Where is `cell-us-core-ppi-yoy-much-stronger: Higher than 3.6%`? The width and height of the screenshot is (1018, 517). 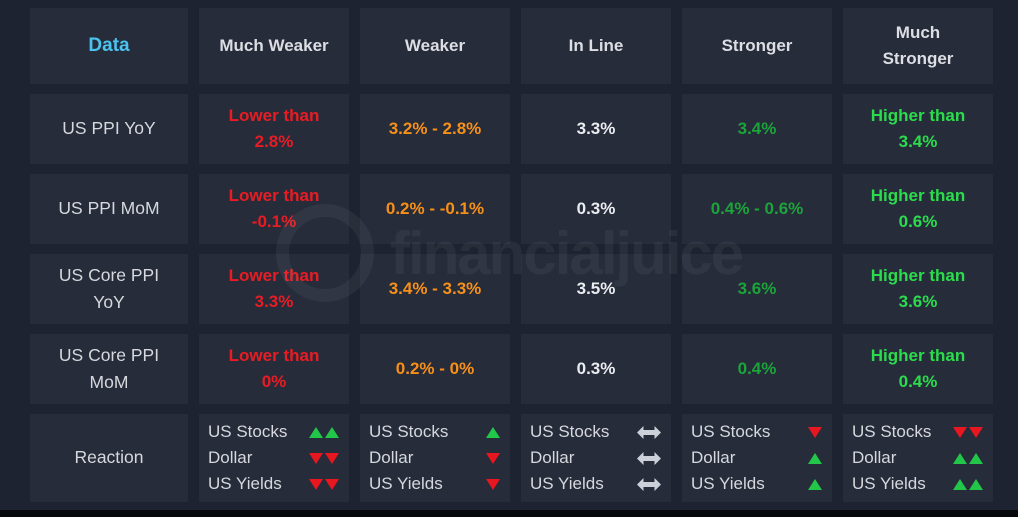
cell-us-core-ppi-yoy-much-stronger: Higher than 3.6% is located at coordinates (918, 289).